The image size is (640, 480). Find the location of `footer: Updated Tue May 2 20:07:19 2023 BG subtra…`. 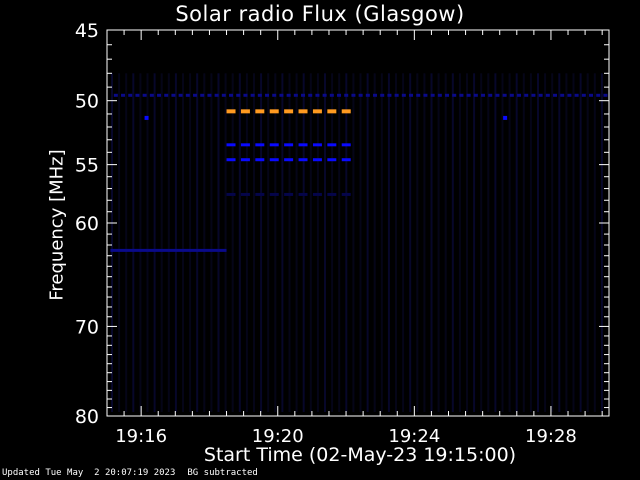

footer: Updated Tue May 2 20:07:19 2023 BG subtra… is located at coordinates (136, 473).